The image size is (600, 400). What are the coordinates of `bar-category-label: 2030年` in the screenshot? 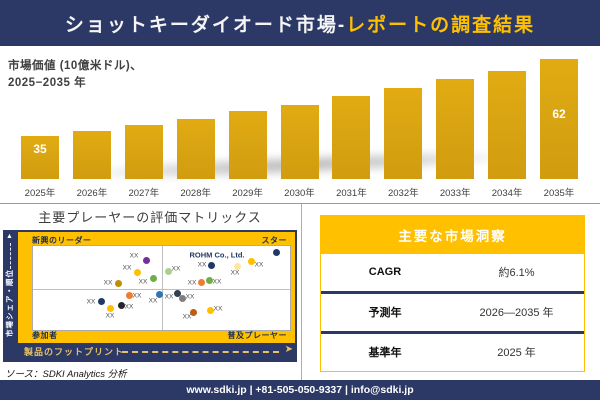 It's located at (299, 193).